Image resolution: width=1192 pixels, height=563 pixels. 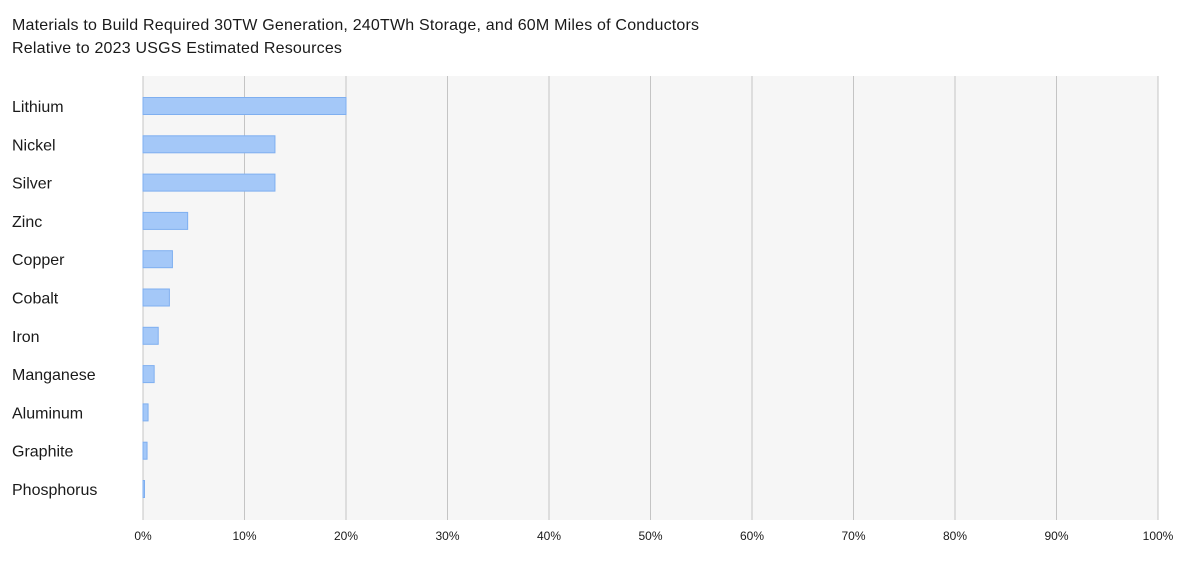 What do you see at coordinates (346, 536) in the screenshot?
I see `x-tick-label: 20%` at bounding box center [346, 536].